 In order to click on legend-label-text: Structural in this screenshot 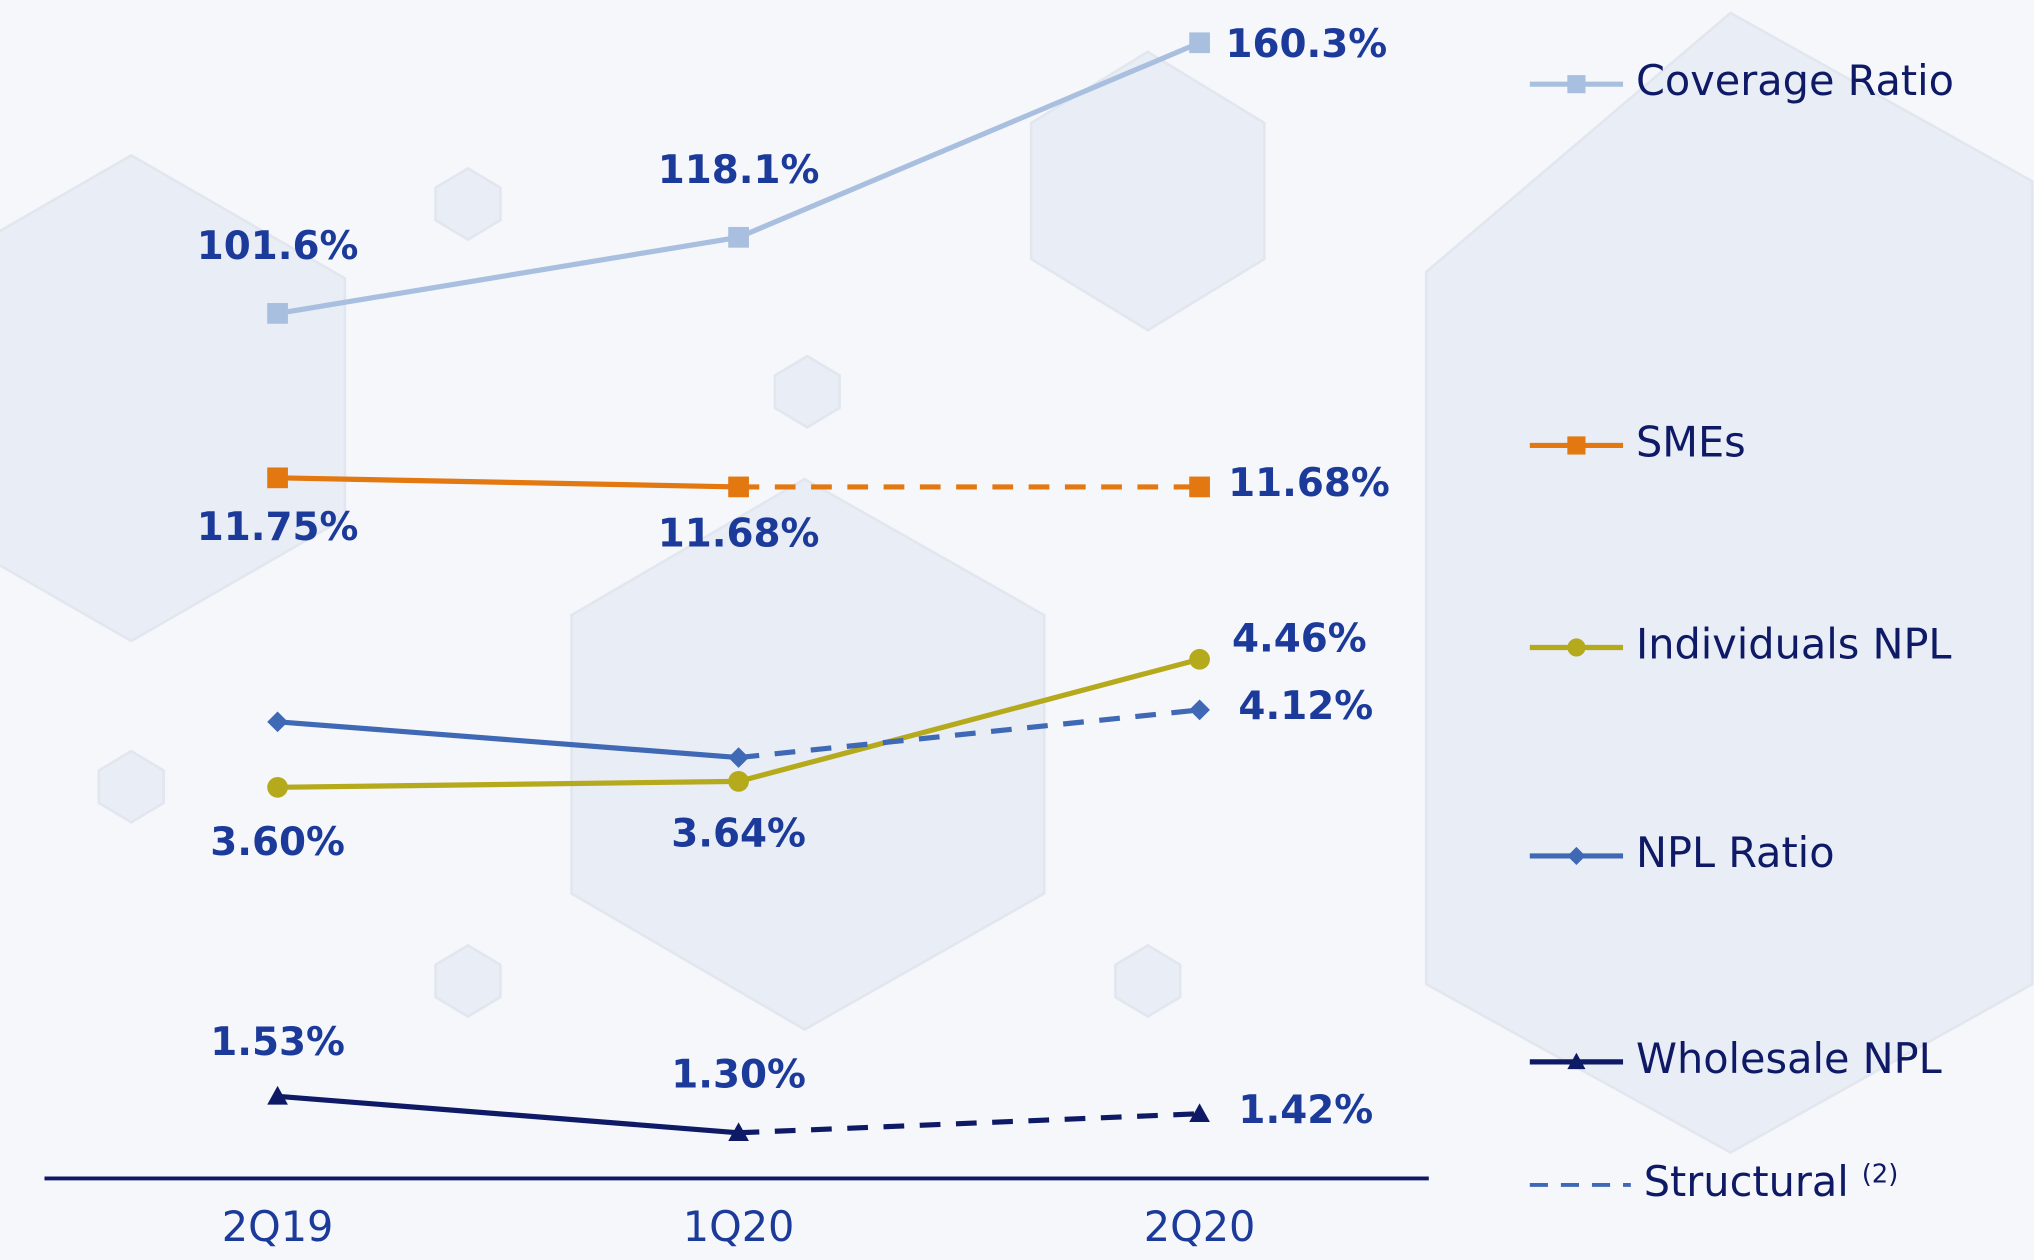, I will do `click(1746, 1182)`.